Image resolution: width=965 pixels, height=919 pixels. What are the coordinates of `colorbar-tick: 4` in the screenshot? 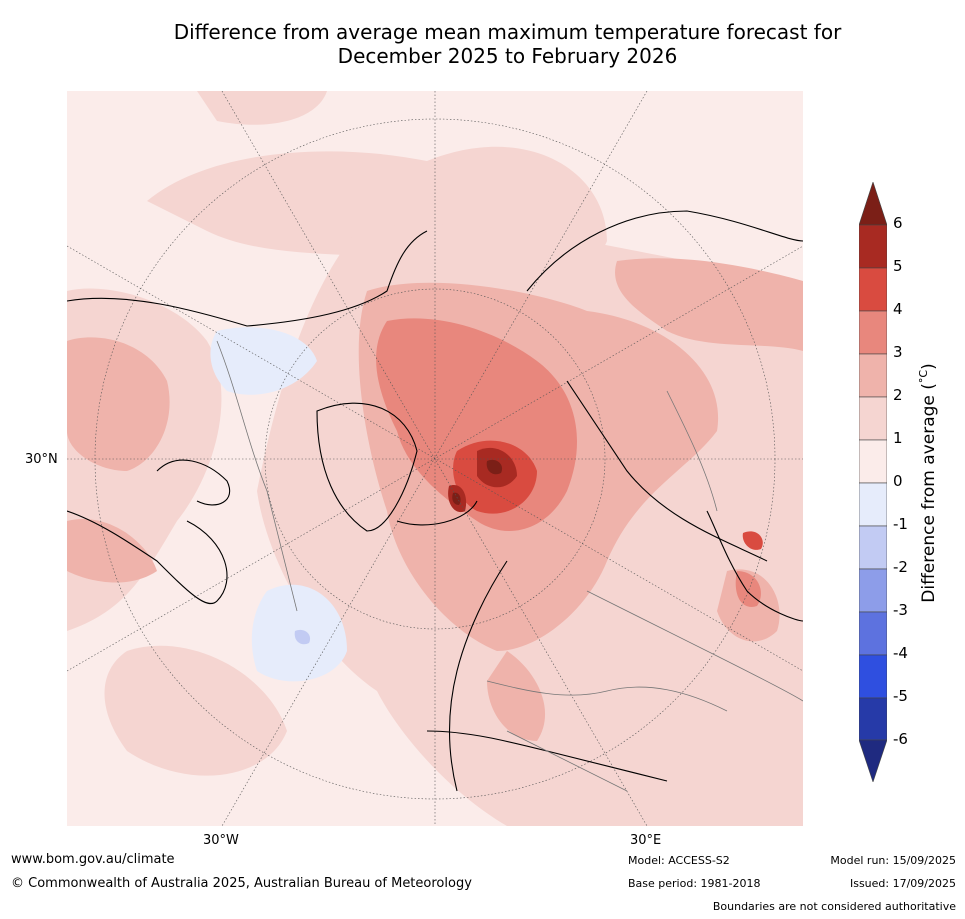 It's located at (898, 309).